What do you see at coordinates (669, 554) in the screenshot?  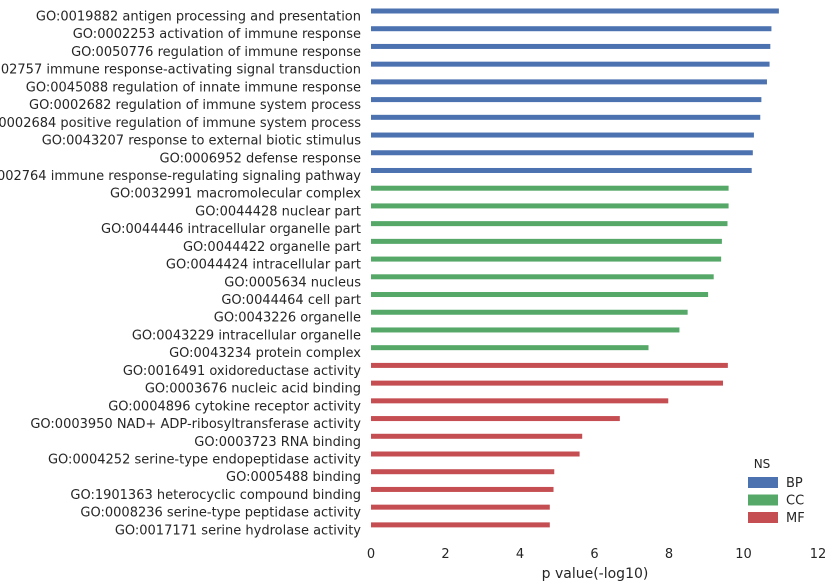 I see `x-tick-label: 8` at bounding box center [669, 554].